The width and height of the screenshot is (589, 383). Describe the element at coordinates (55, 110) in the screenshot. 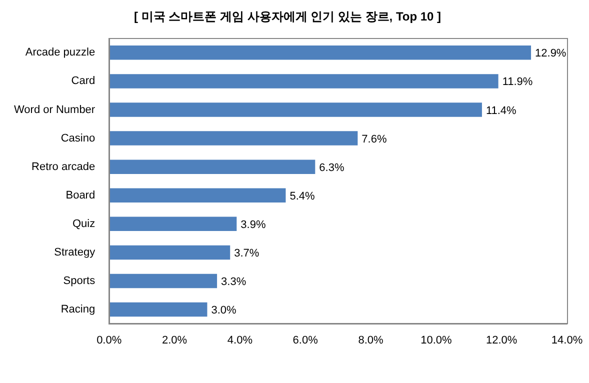

I see `y-tick-label: Word or Number` at that location.